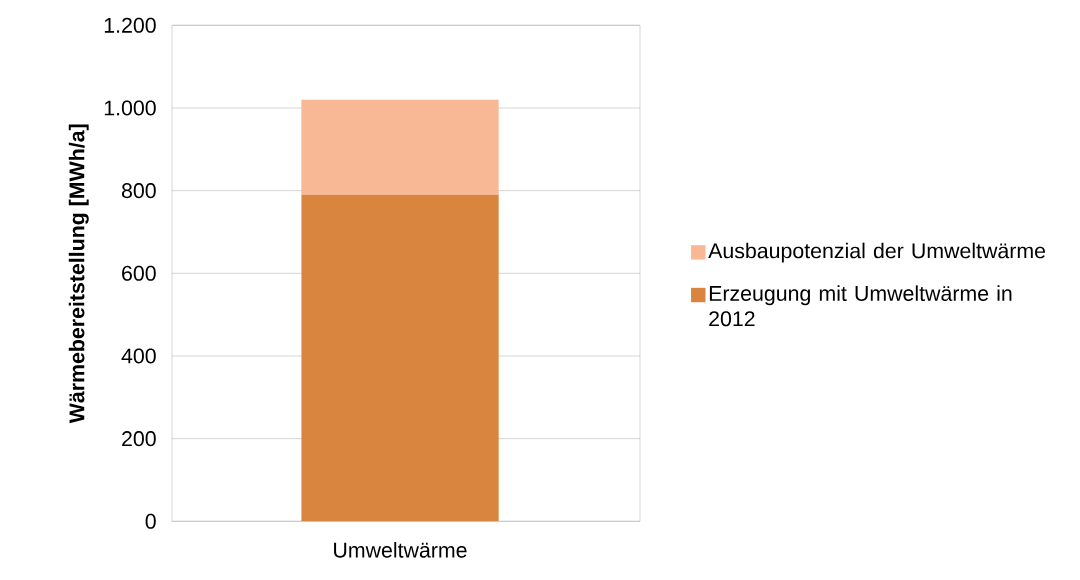 The height and width of the screenshot is (580, 1080). I want to click on y-tick-label: 800, so click(138, 191).